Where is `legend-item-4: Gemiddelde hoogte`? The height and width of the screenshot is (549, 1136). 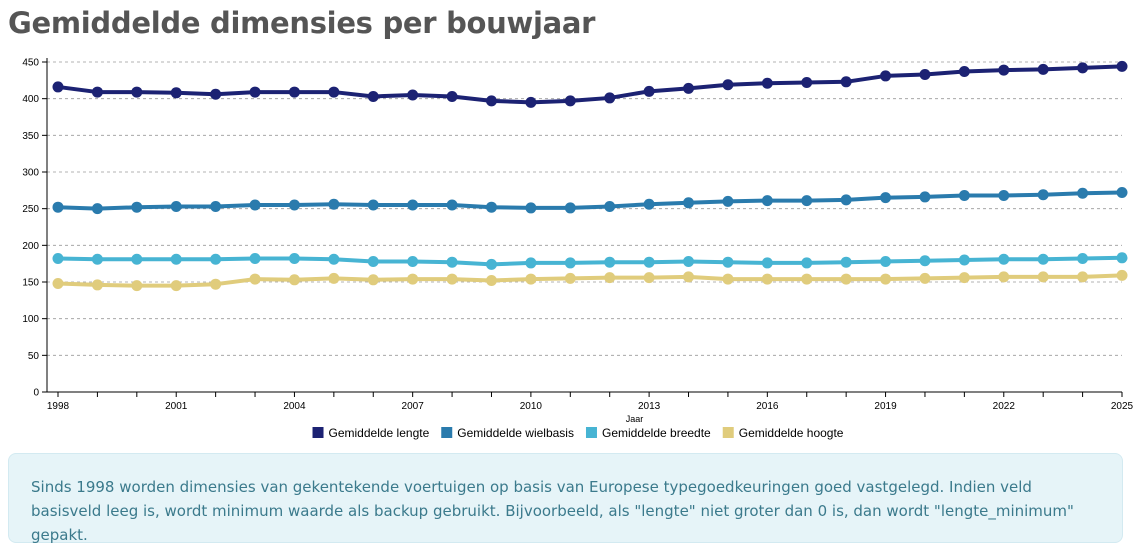 legend-item-4: Gemiddelde hoogte is located at coordinates (783, 433).